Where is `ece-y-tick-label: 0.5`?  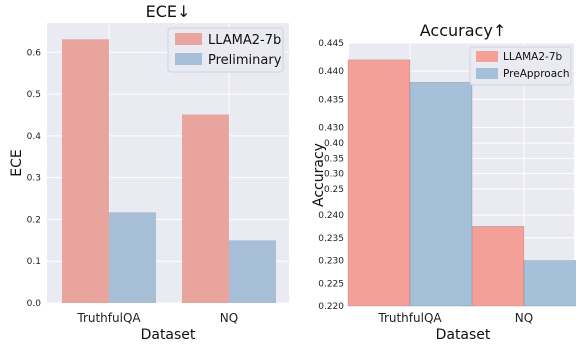
ece-y-tick-label: 0.5 is located at coordinates (34, 95).